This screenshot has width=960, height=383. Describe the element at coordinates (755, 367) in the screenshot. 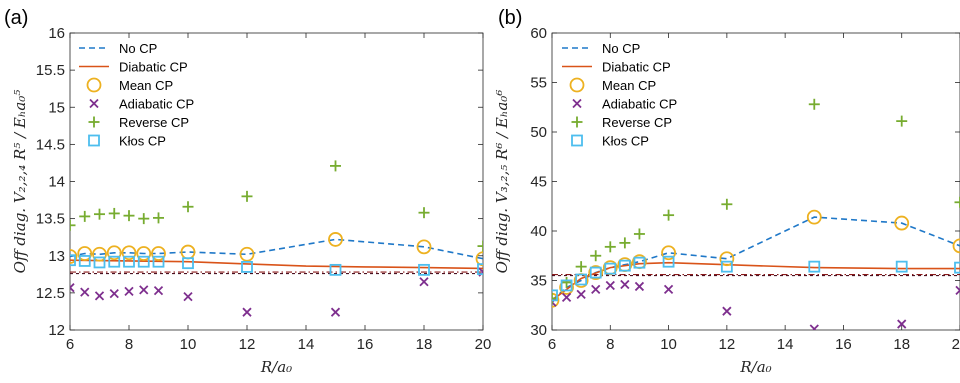

I see `panel-b-x-axis-label: R/a₀` at that location.